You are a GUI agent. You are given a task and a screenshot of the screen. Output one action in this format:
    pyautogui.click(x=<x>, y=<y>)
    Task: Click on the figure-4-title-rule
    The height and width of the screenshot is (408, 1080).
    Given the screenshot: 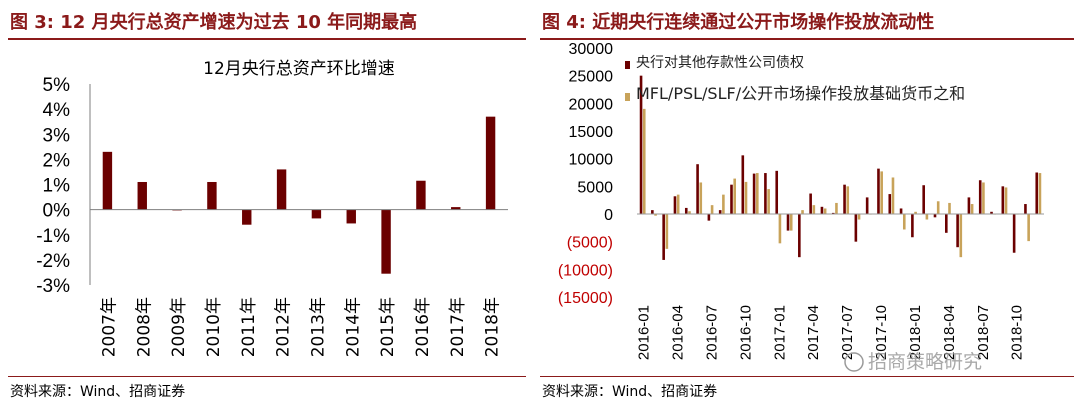 What is the action you would take?
    pyautogui.click(x=807, y=39)
    